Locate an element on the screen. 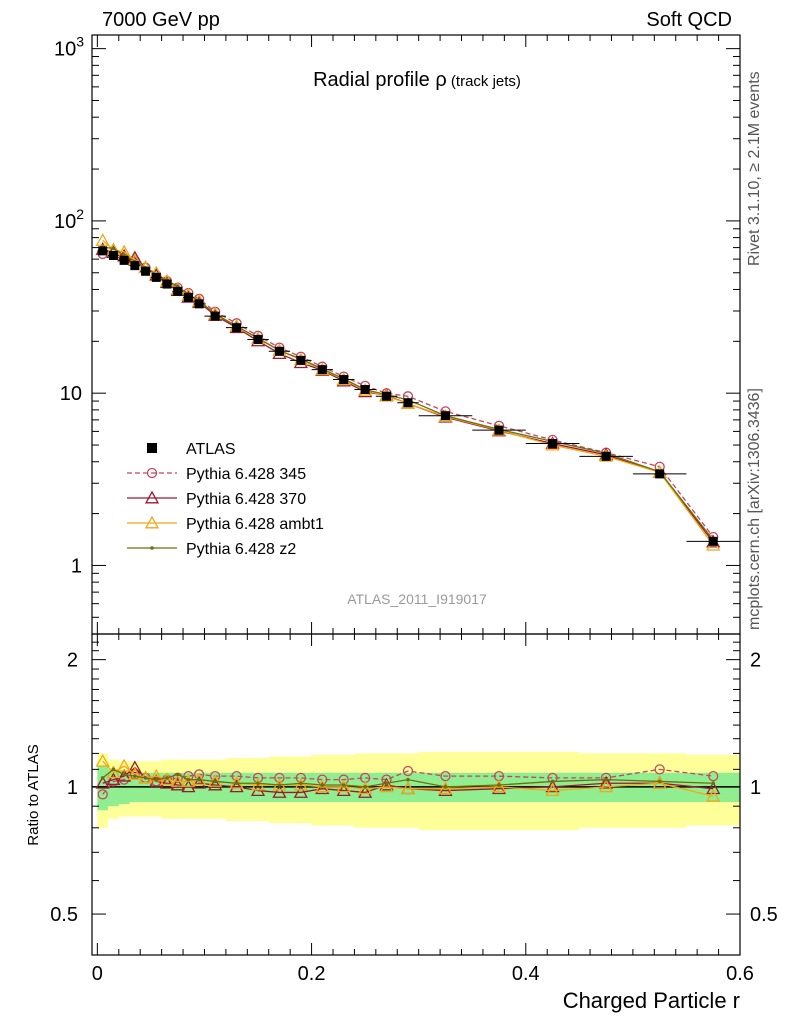  legend-marker-data is located at coordinates (152, 448).